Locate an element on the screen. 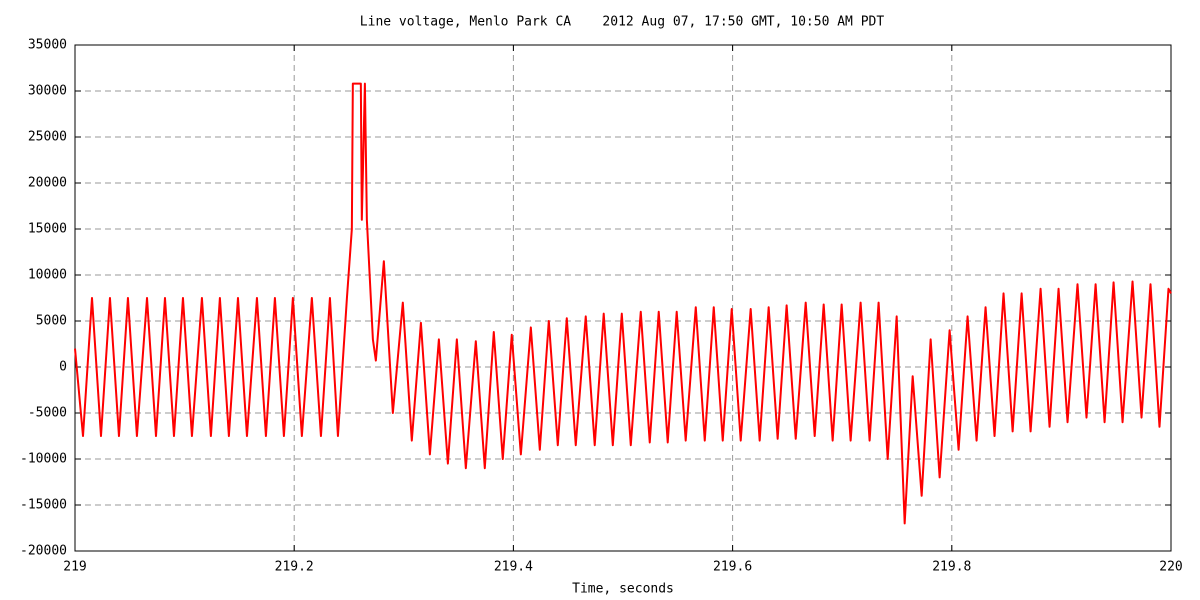 Image resolution: width=1200 pixels, height=600 pixels. x-tick-label: 219.6 is located at coordinates (732, 567).